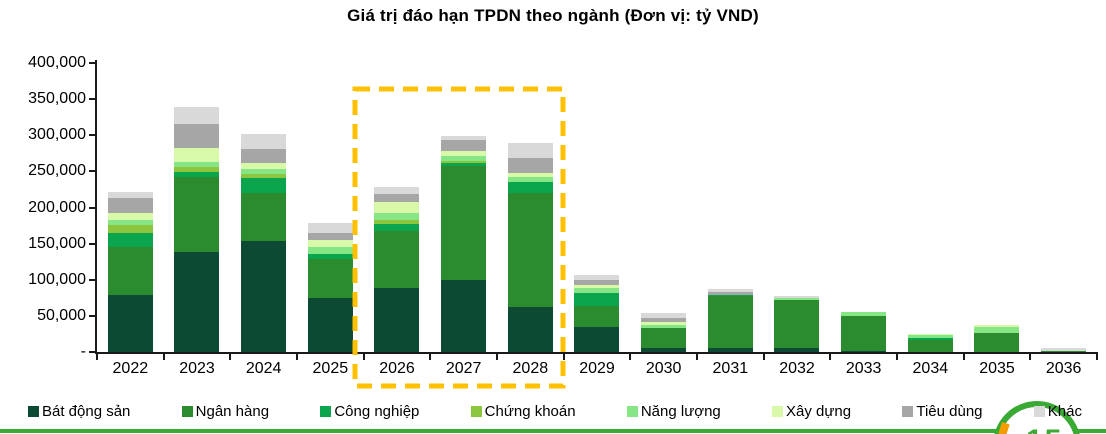 This screenshot has width=1106, height=434. I want to click on x-axis-label: 2035, so click(997, 368).